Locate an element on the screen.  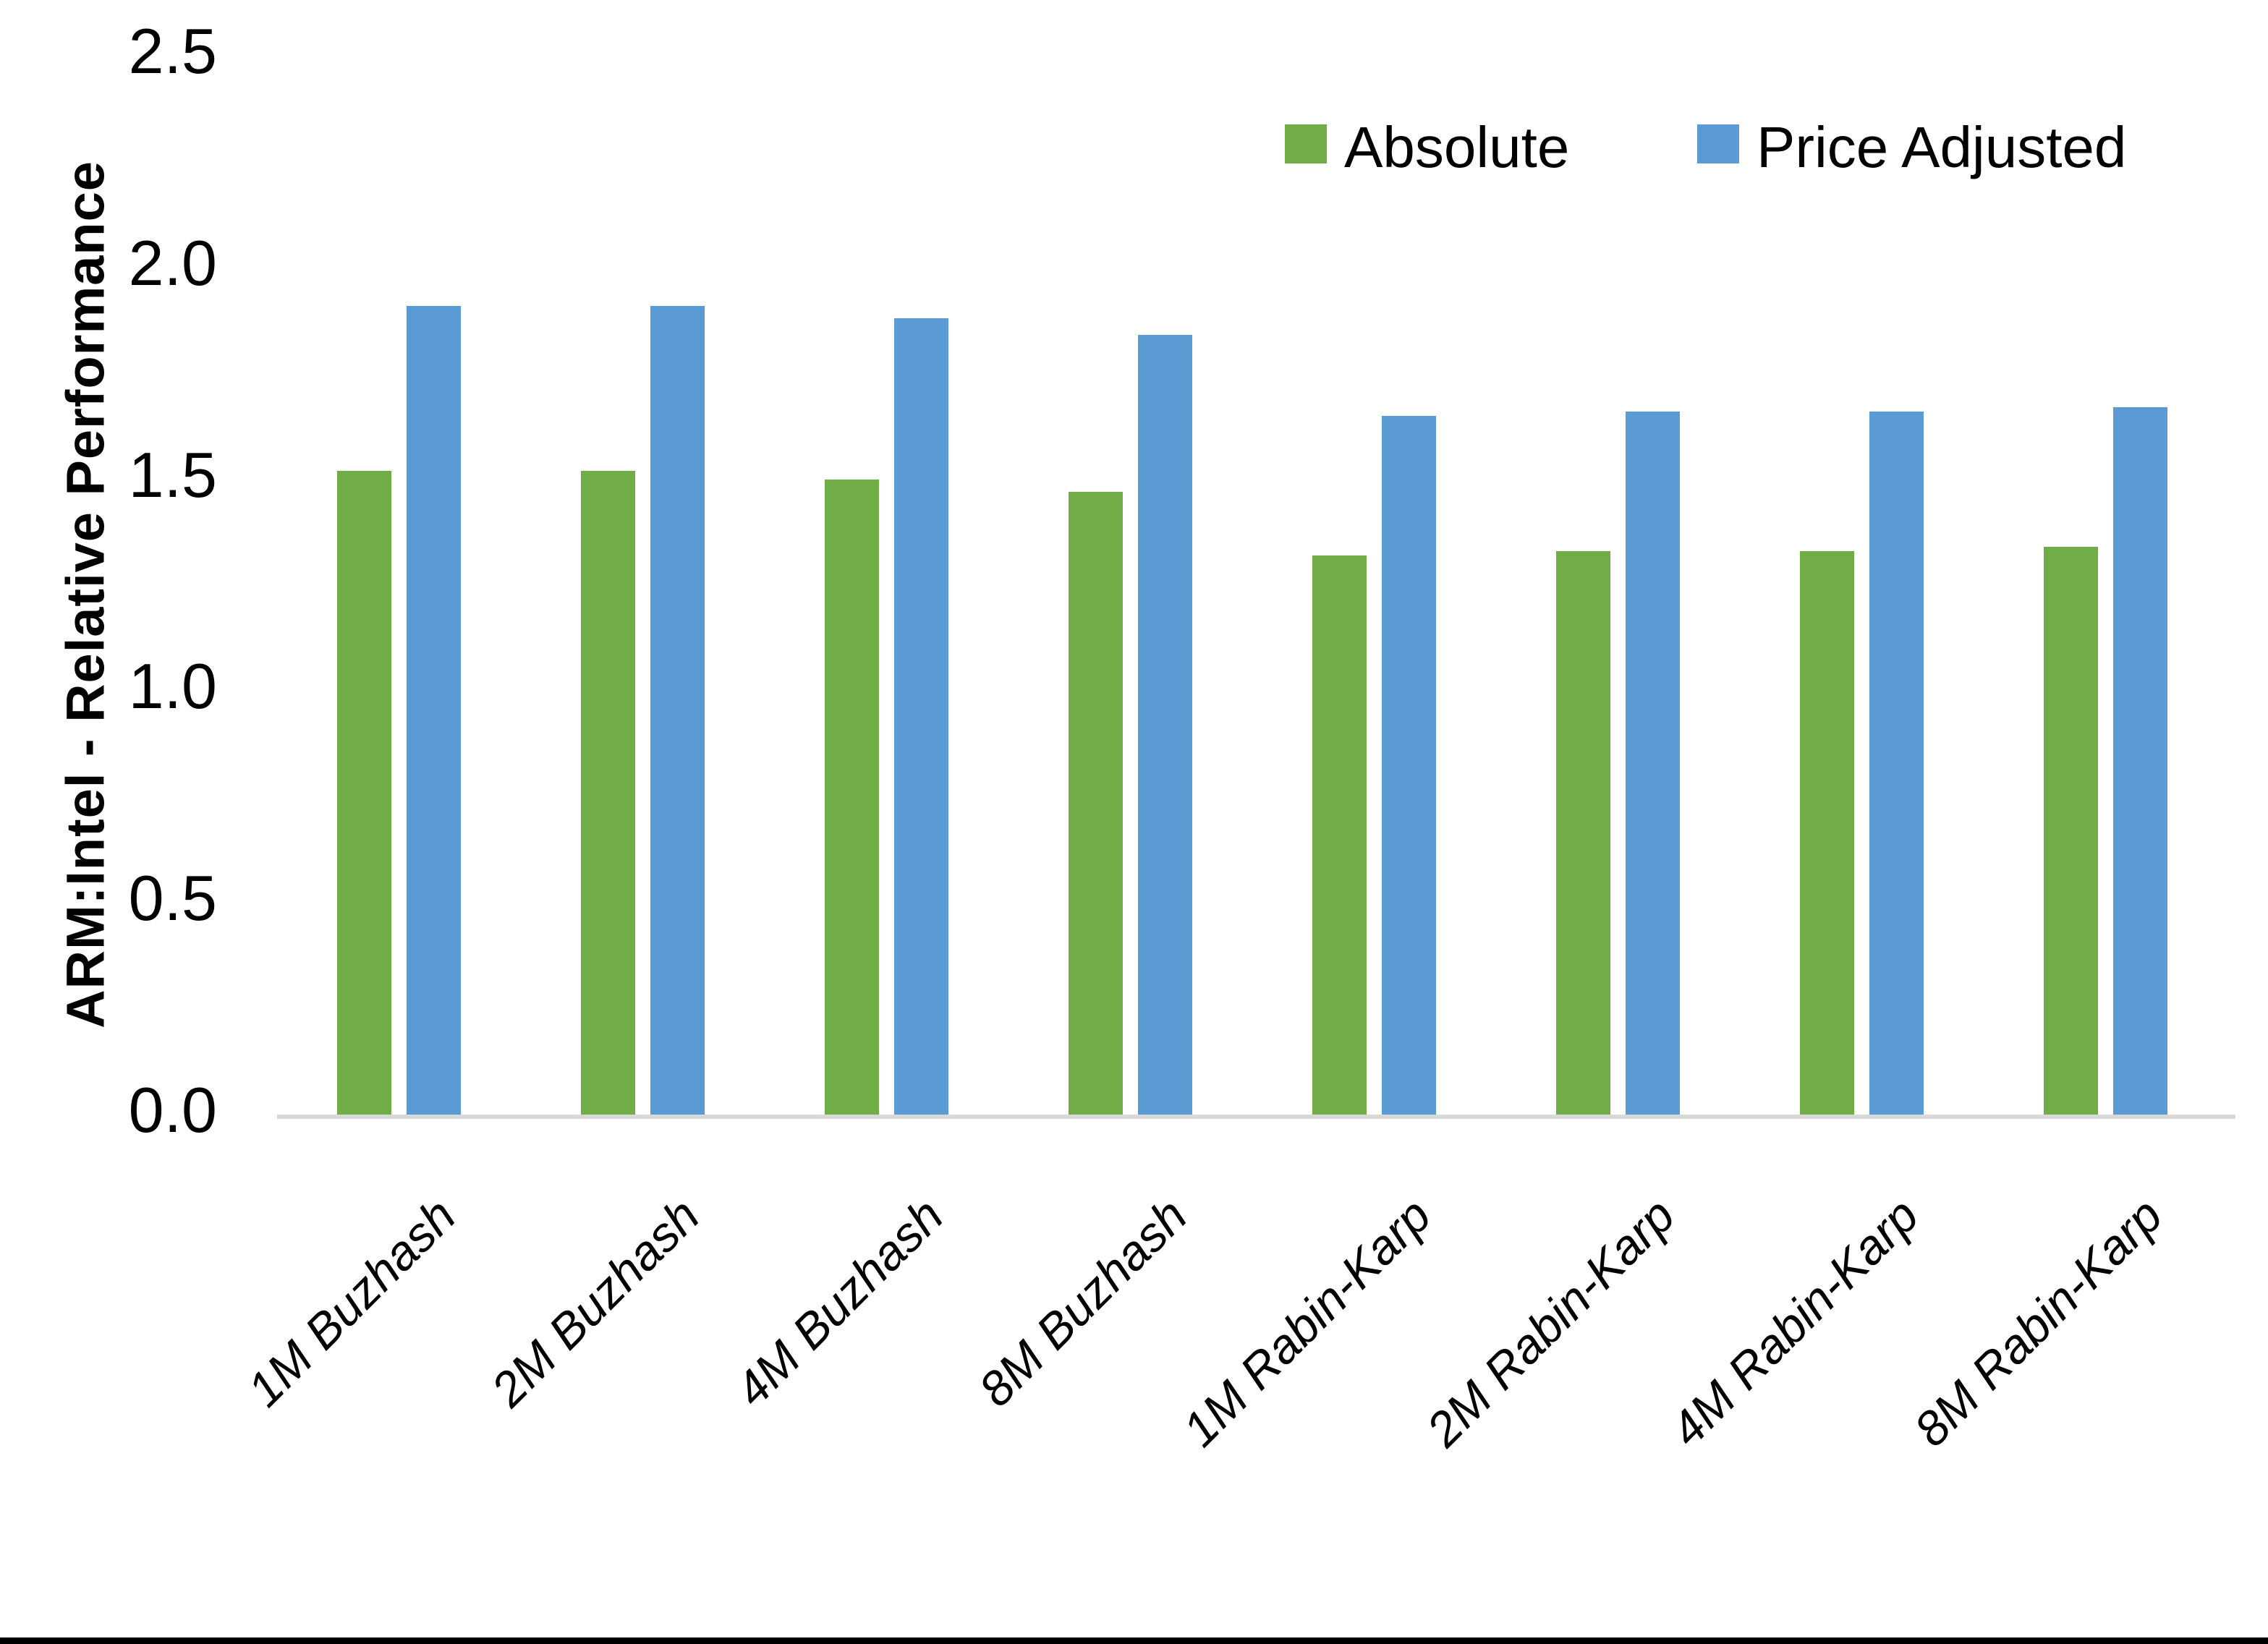
y-tick-label: 0.5 is located at coordinates (172, 898).